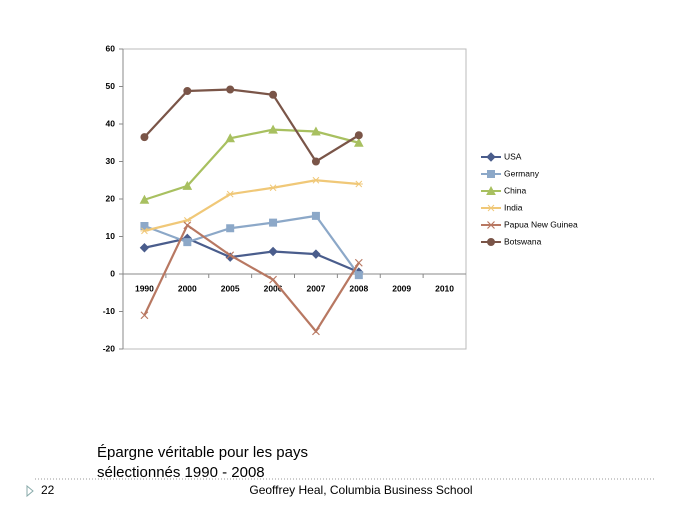  Describe the element at coordinates (273, 288) in the screenshot. I see `x-tick-label: 2006` at that location.